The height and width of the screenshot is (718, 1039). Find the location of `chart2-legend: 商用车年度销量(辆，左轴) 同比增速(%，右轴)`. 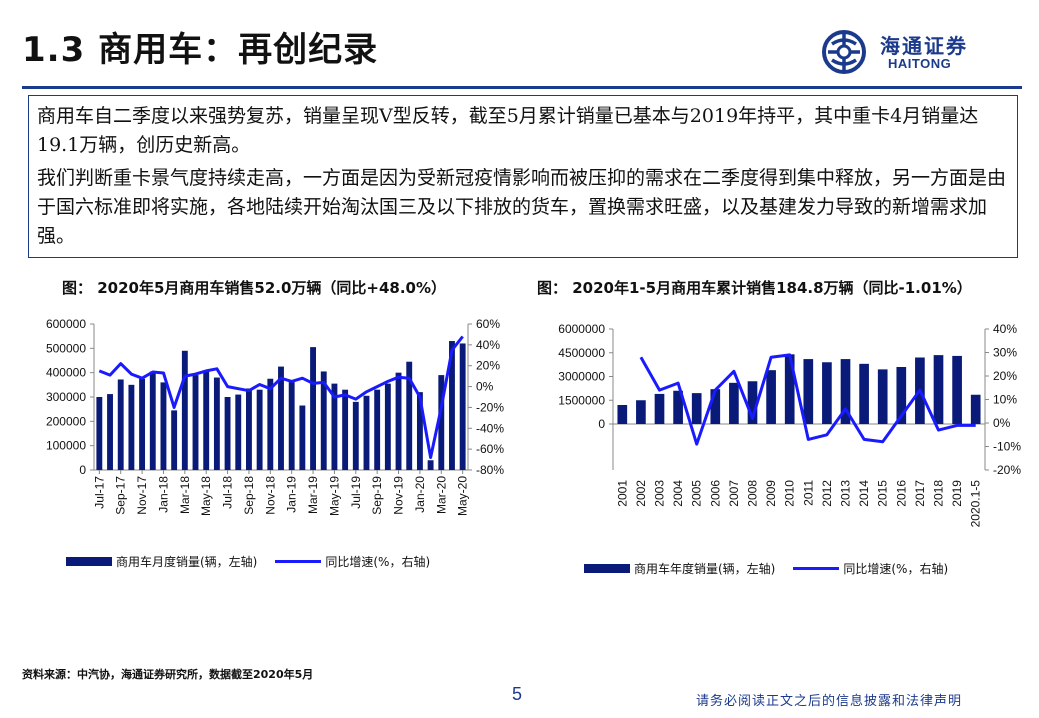

chart2-legend: 商用车年度销量(辆，左轴) 同比增速(%，右轴) is located at coordinates (766, 568).